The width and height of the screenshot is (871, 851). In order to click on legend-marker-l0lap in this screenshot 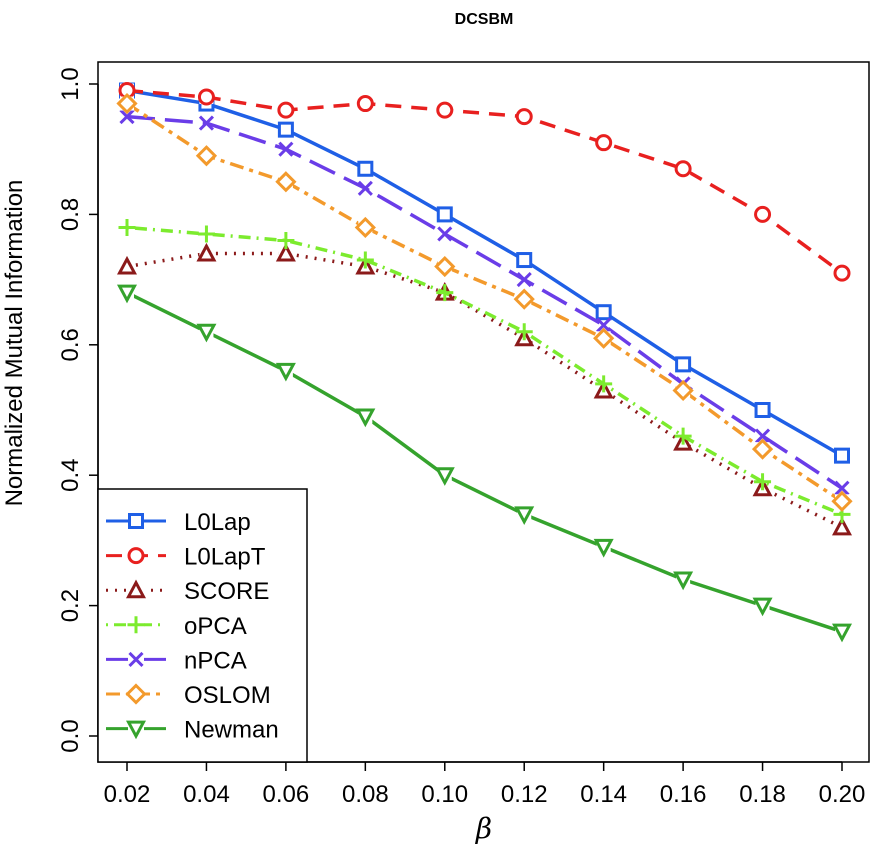, I will do `click(136, 521)`.